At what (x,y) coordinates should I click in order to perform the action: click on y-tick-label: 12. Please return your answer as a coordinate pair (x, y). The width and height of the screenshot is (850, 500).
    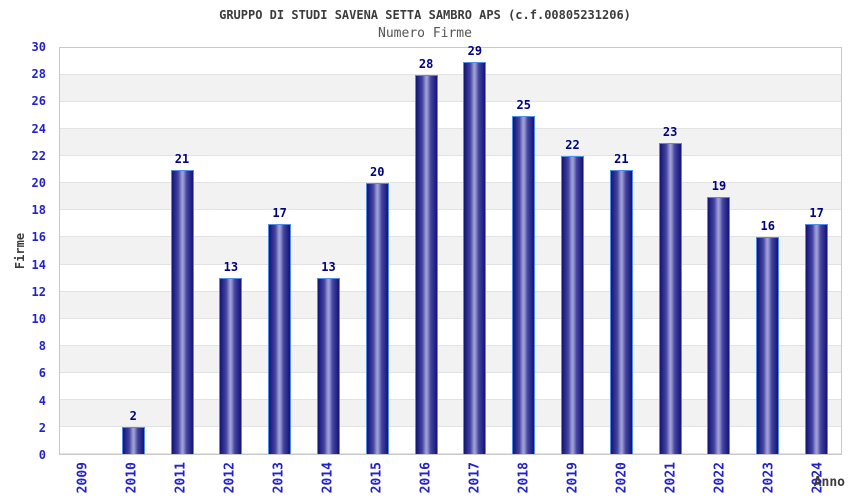
    Looking at the image, I should click on (38, 291).